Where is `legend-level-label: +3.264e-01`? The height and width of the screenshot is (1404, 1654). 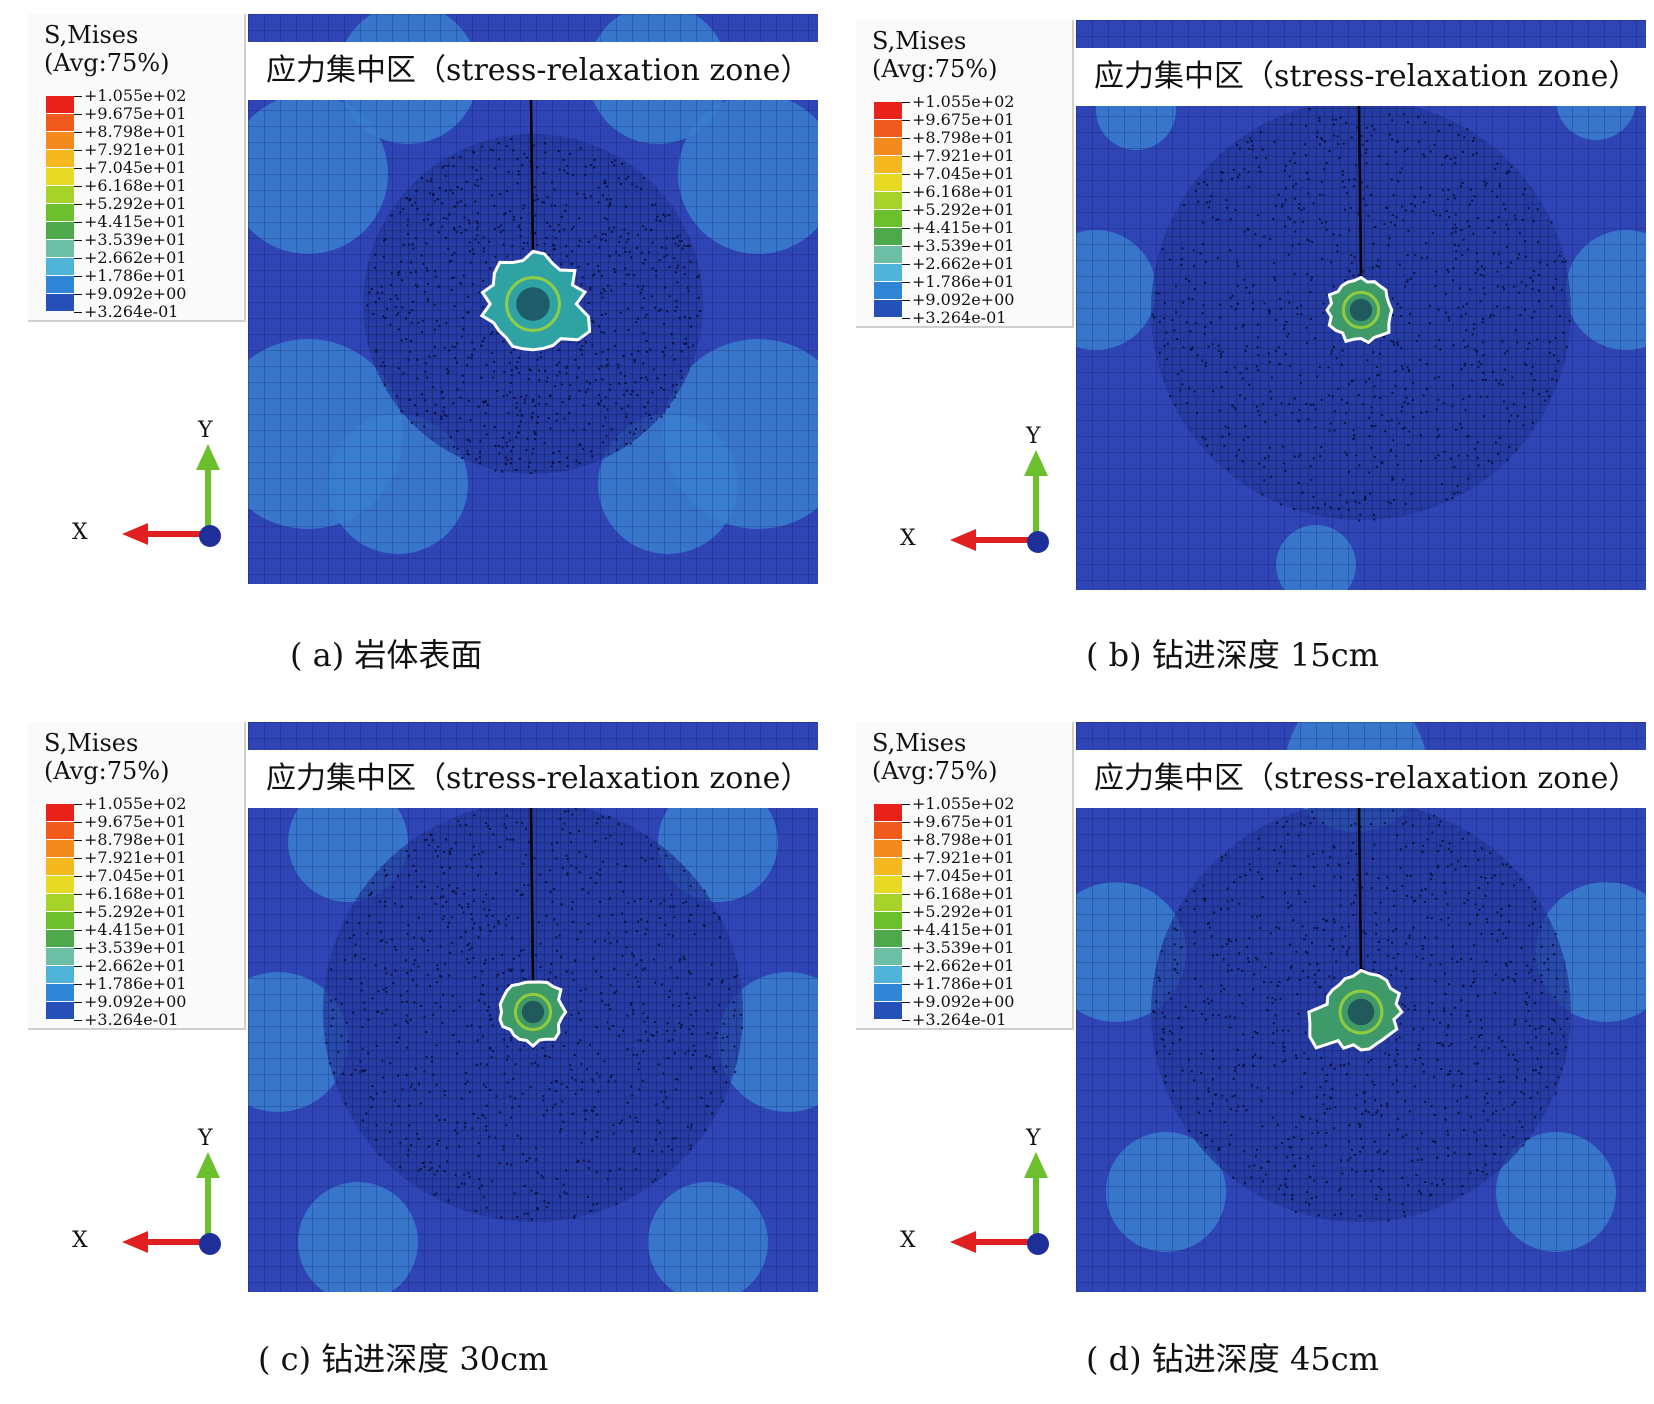
legend-level-label: +3.264e-01 is located at coordinates (959, 317).